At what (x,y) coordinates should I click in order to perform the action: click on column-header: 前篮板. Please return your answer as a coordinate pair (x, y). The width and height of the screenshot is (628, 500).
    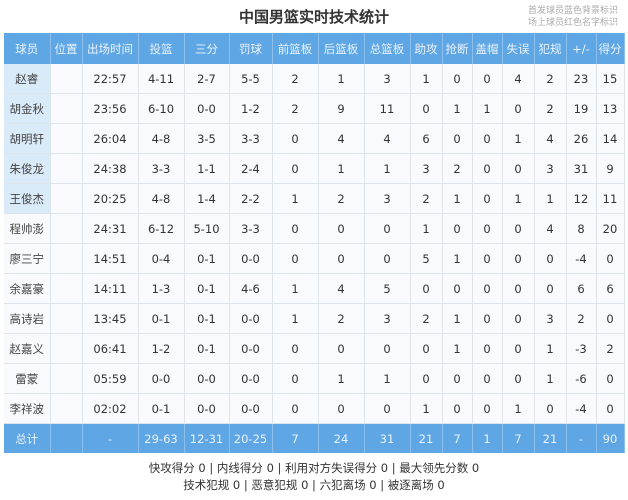
    Looking at the image, I should click on (295, 48).